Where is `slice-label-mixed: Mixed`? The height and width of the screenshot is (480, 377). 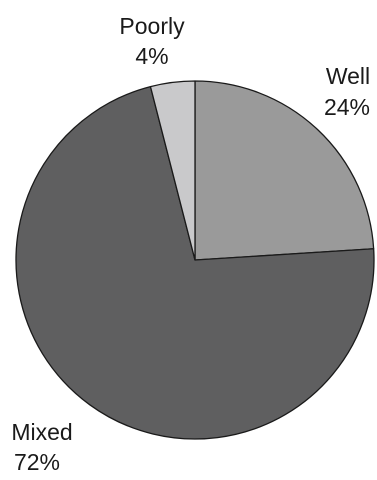
slice-label-mixed: Mixed is located at coordinates (41, 432).